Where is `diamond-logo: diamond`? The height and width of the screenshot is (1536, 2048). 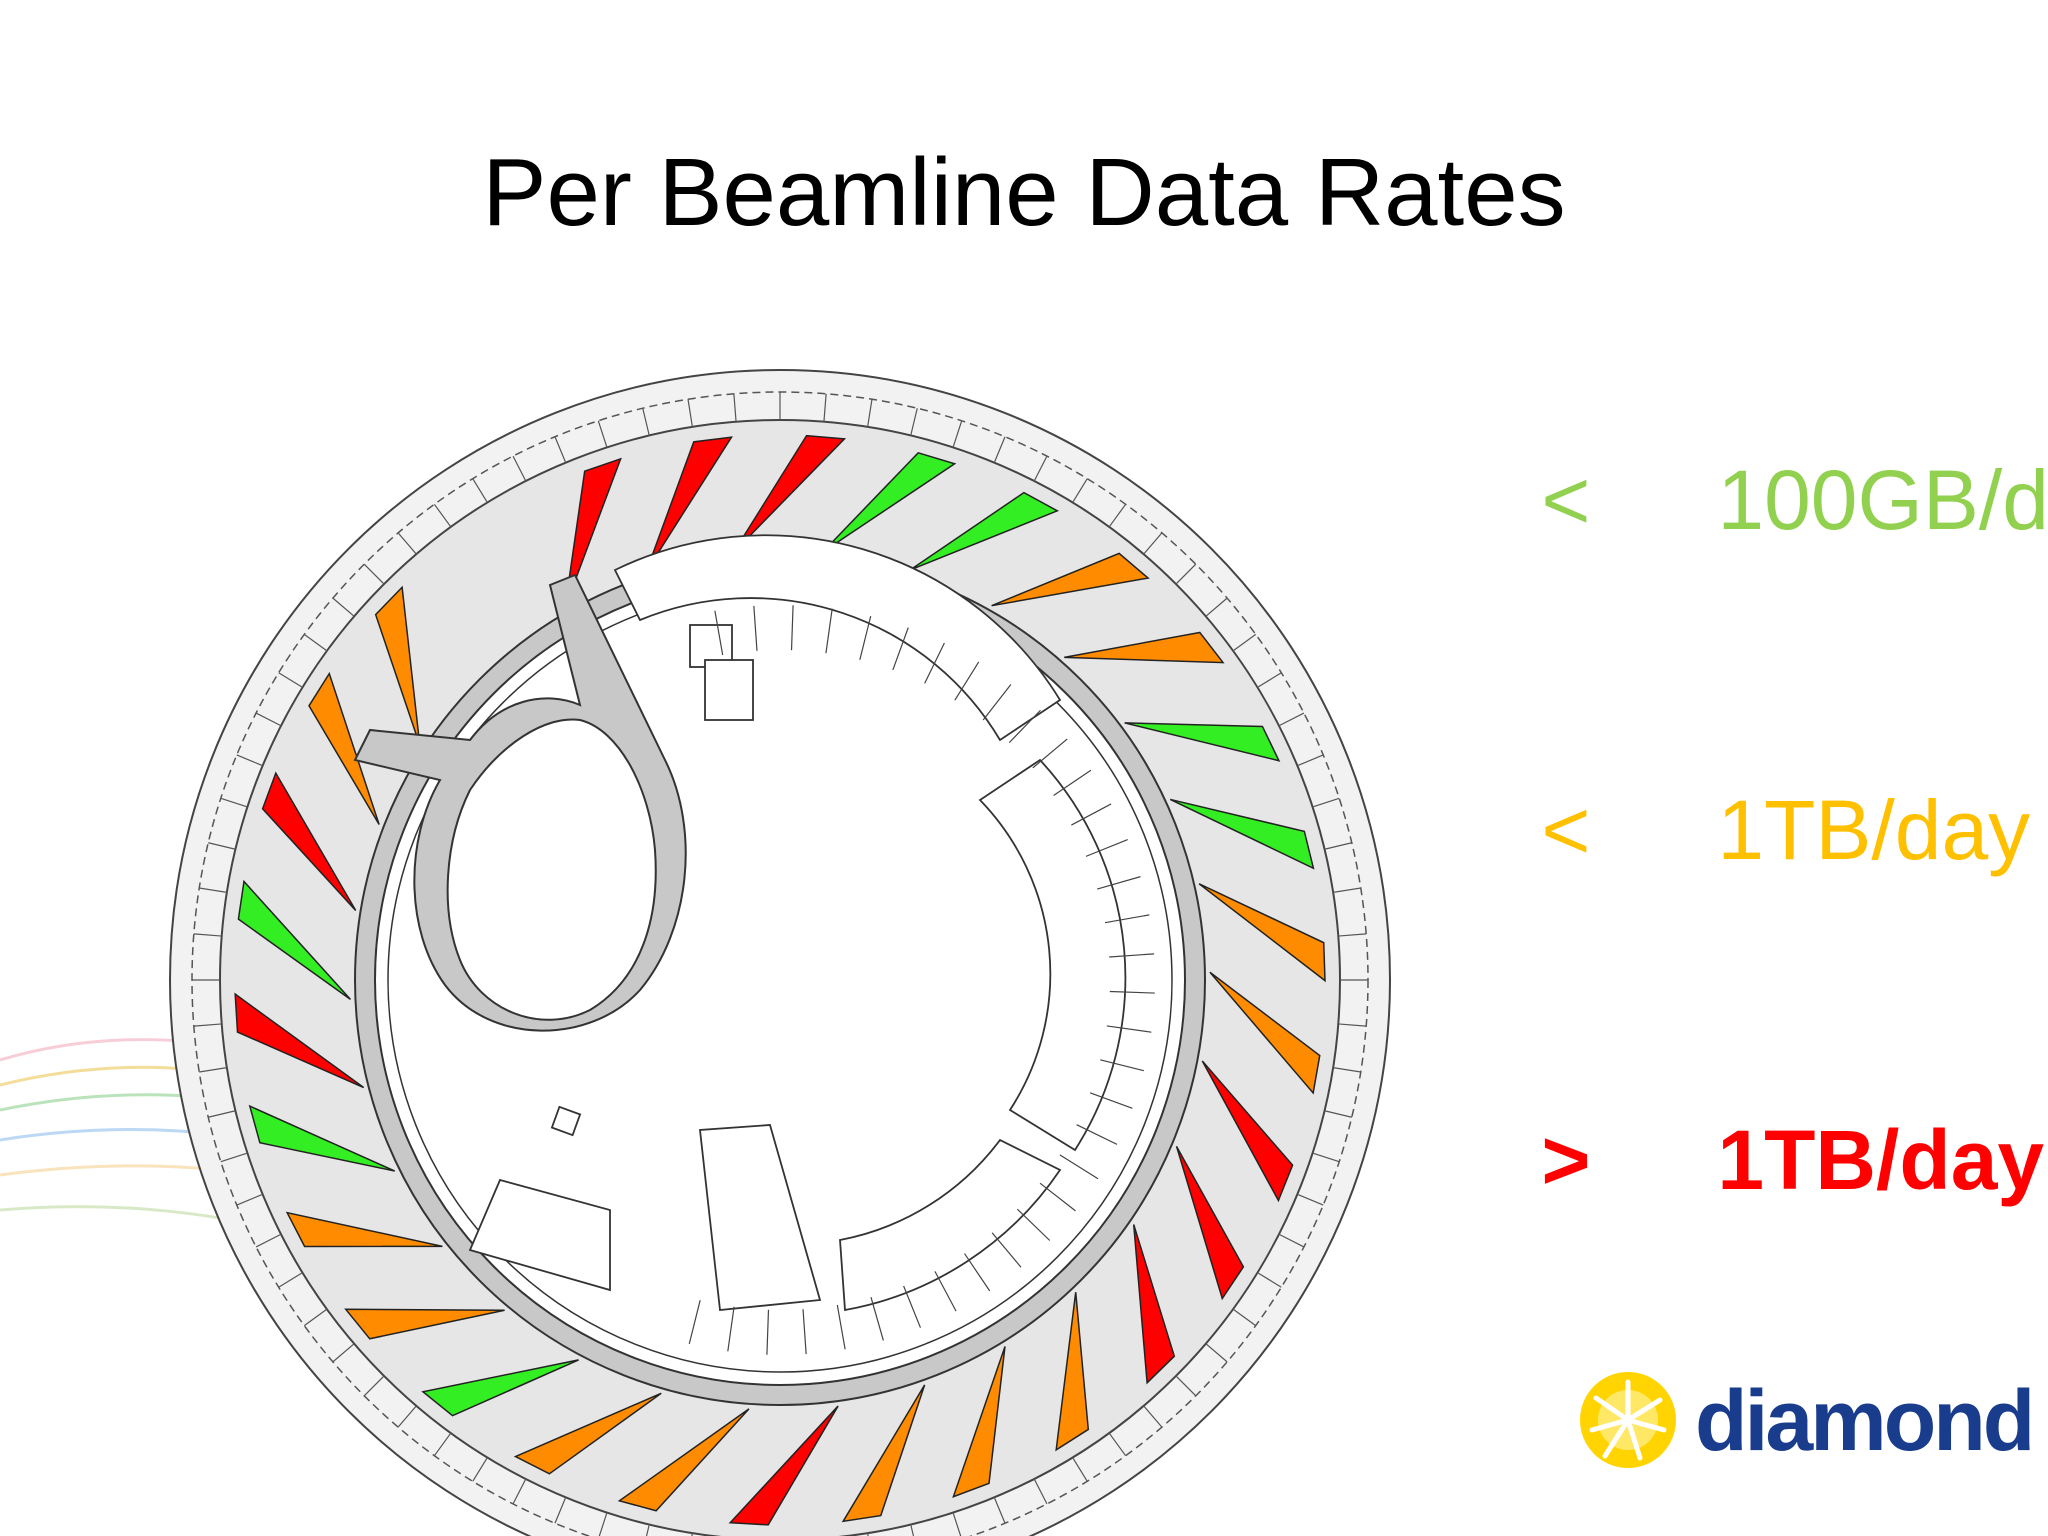
diamond-logo: diamond is located at coordinates (1802, 1420).